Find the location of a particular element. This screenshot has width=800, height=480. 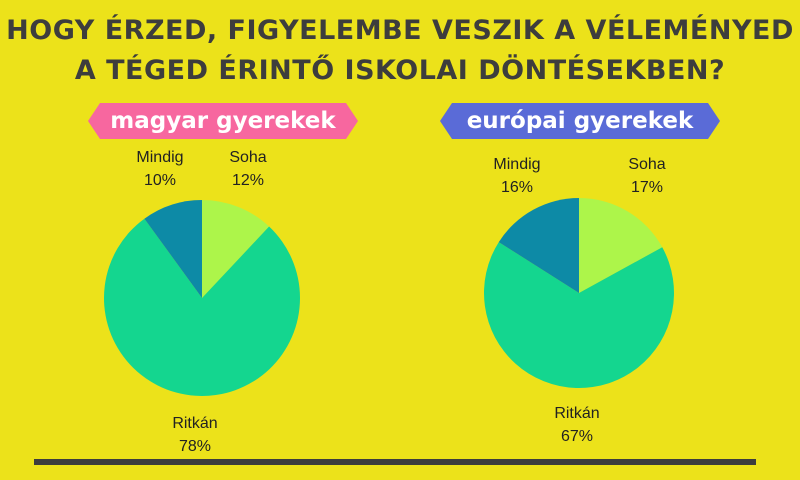

pie-chart-european is located at coordinates (579, 293).